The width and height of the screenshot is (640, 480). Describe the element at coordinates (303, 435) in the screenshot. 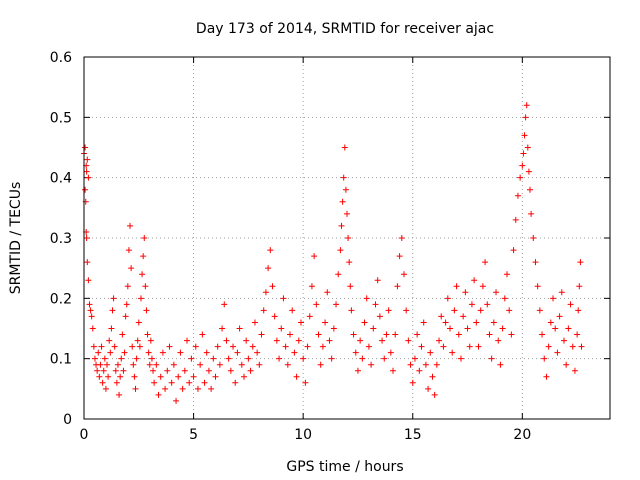

I see `x-tick-label: 10` at that location.